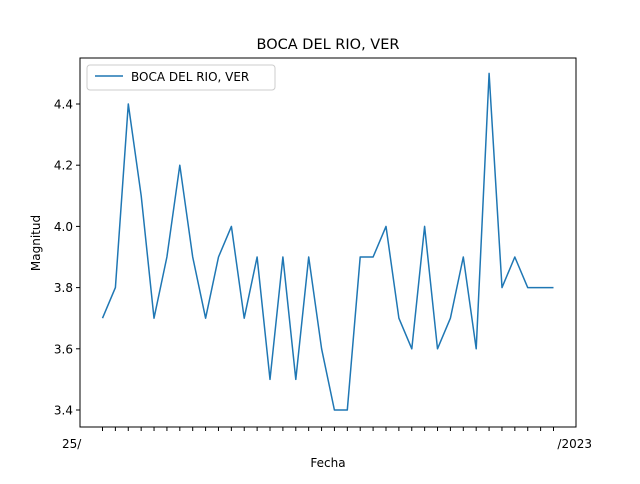 The width and height of the screenshot is (640, 484). Describe the element at coordinates (67, 258) in the screenshot. I see `y-axis-ticks: 3.4 3.6 3.8 4.0 4.2 4.4` at that location.